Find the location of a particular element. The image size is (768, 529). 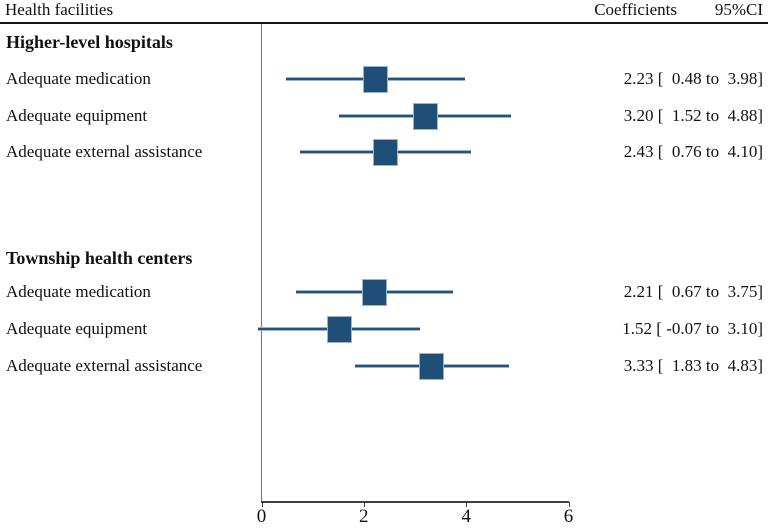

x-axis-tick-label: 2 is located at coordinates (364, 516).